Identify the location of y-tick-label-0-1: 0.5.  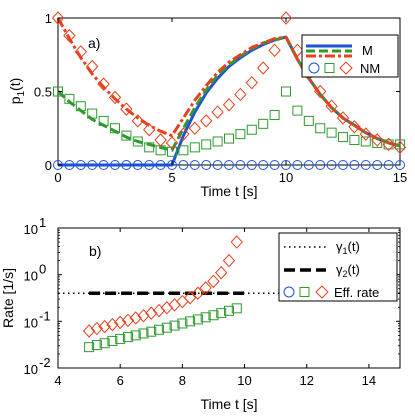
(43, 92).